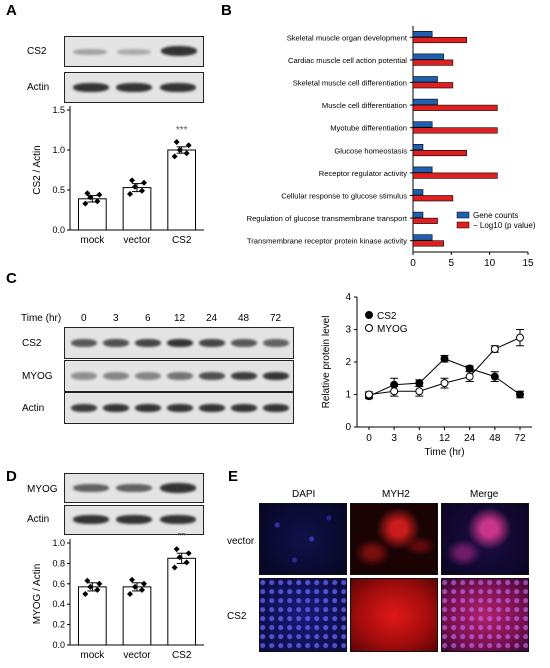  Describe the element at coordinates (348, 330) in the screenshot. I see `chart-c-y-tick-label: 3` at that location.